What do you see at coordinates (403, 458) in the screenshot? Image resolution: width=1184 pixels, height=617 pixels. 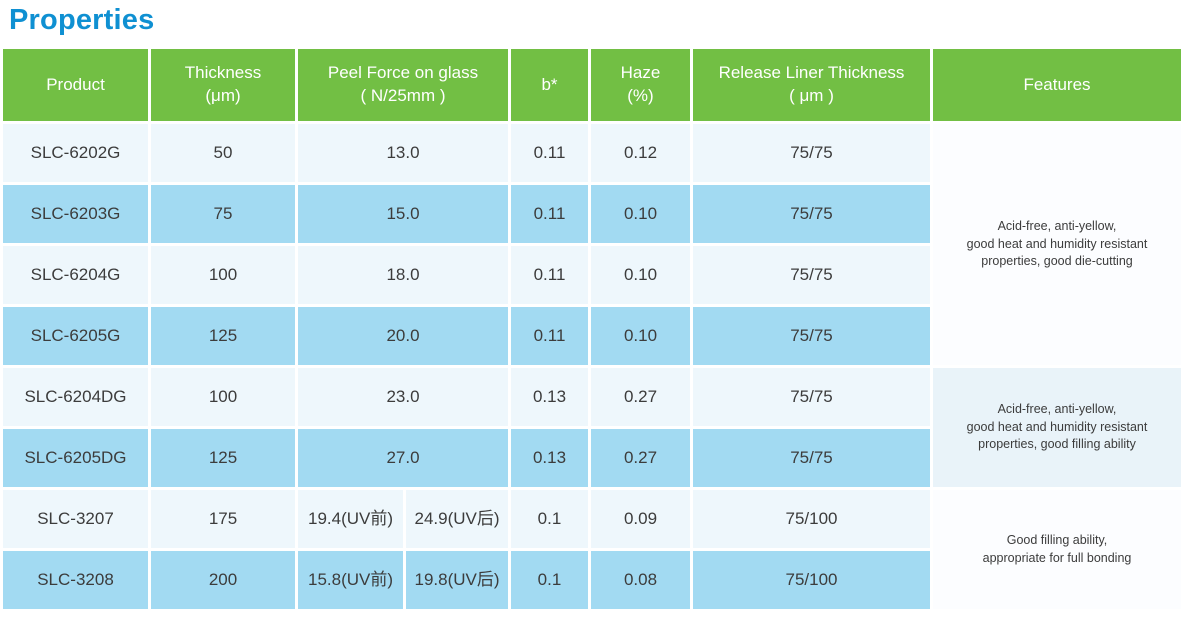 I see `peel-force-cell: 27.0` at bounding box center [403, 458].